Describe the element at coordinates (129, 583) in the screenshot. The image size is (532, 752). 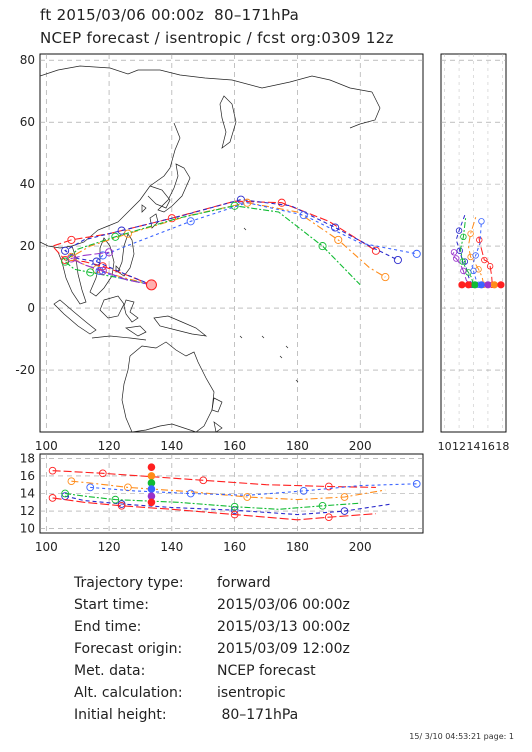
I see `info-key: Trajectory type:` at that location.